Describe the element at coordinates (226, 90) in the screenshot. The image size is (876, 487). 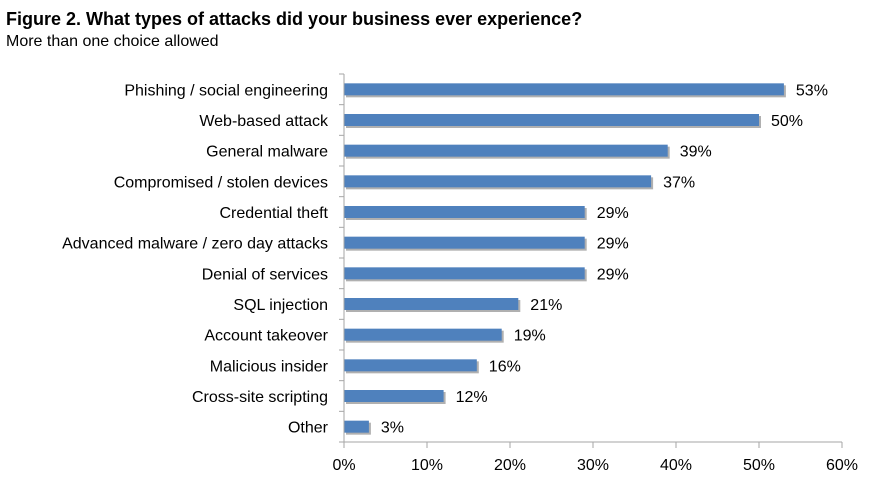
I see `category-label: Phishing / social engineering` at that location.